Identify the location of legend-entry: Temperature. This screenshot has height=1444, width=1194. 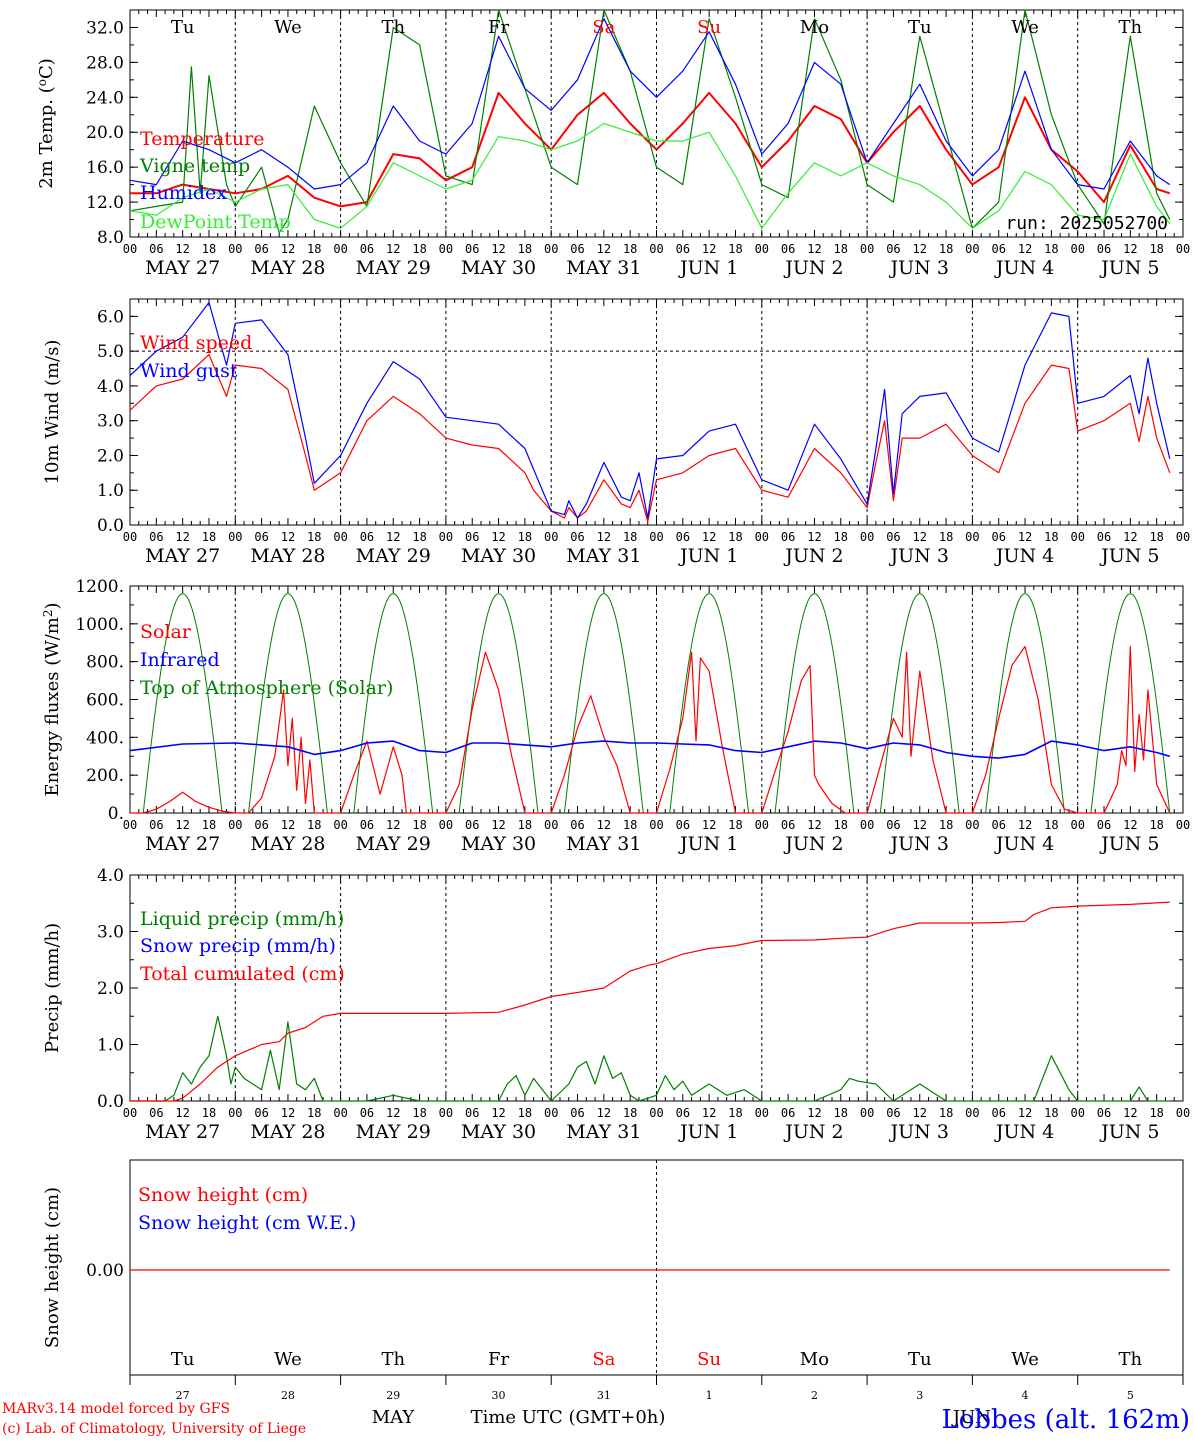
(202, 139).